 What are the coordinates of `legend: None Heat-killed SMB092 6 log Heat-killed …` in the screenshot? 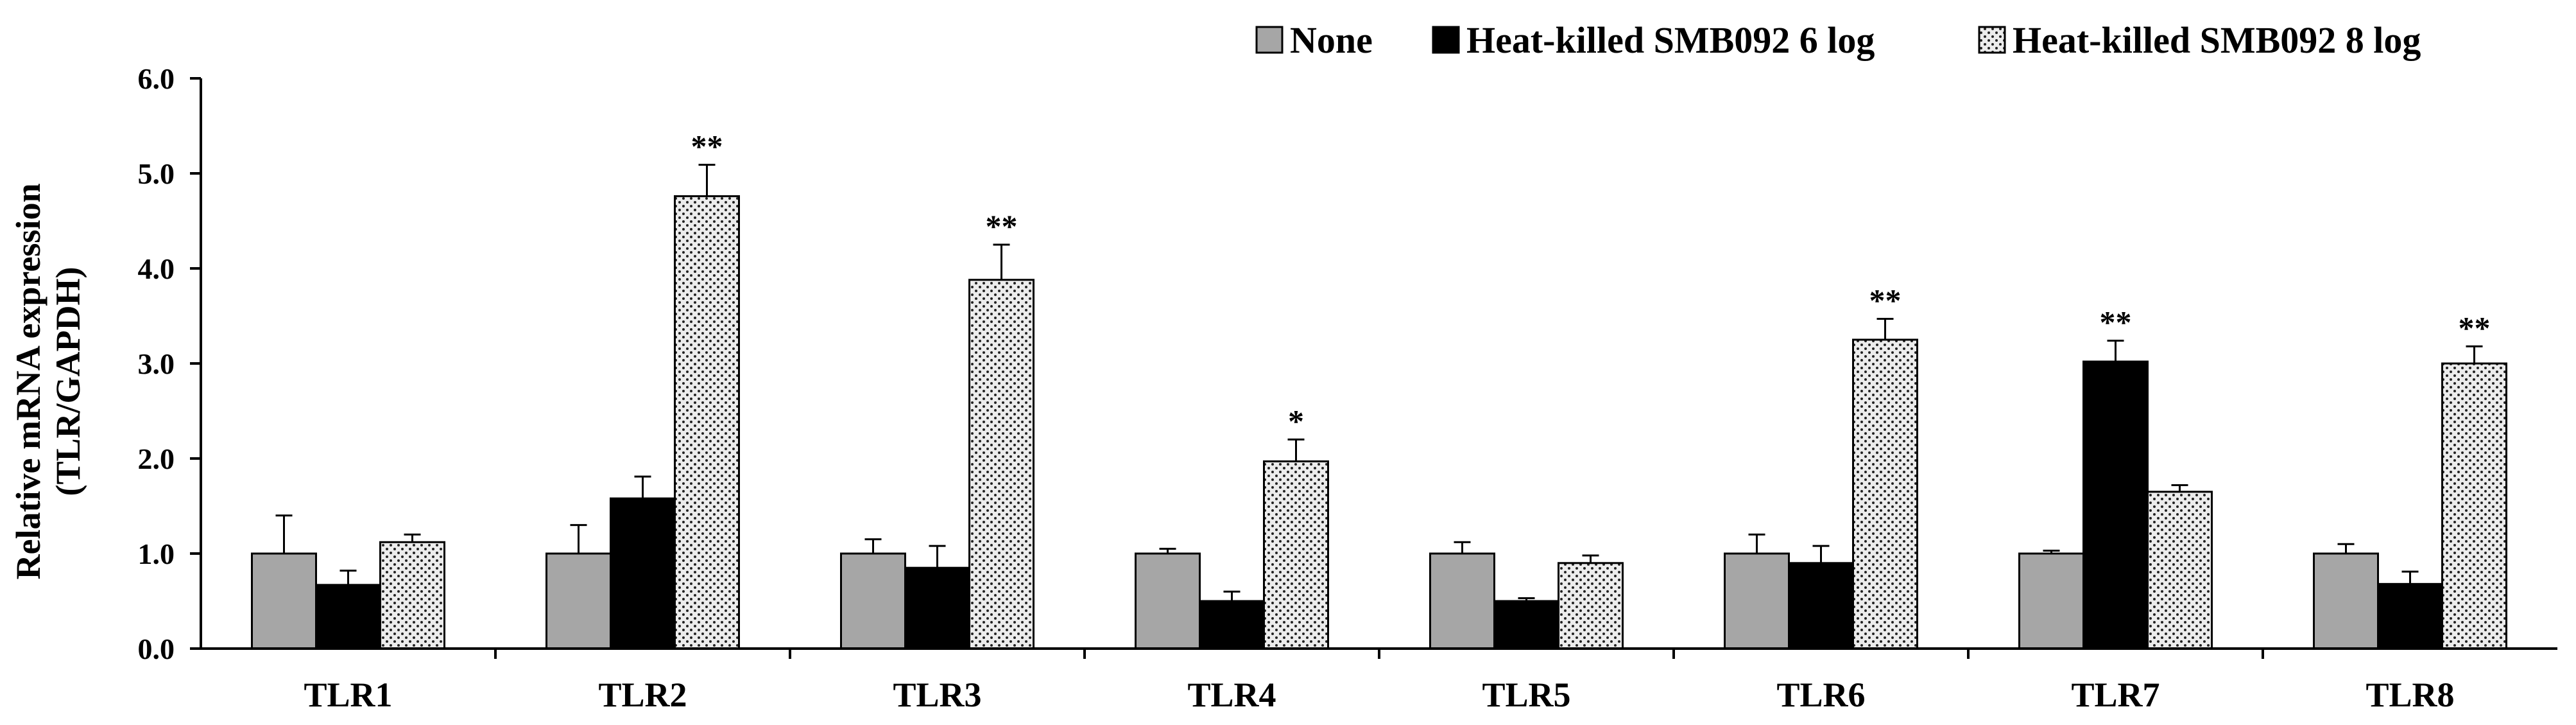 It's located at (1838, 40).